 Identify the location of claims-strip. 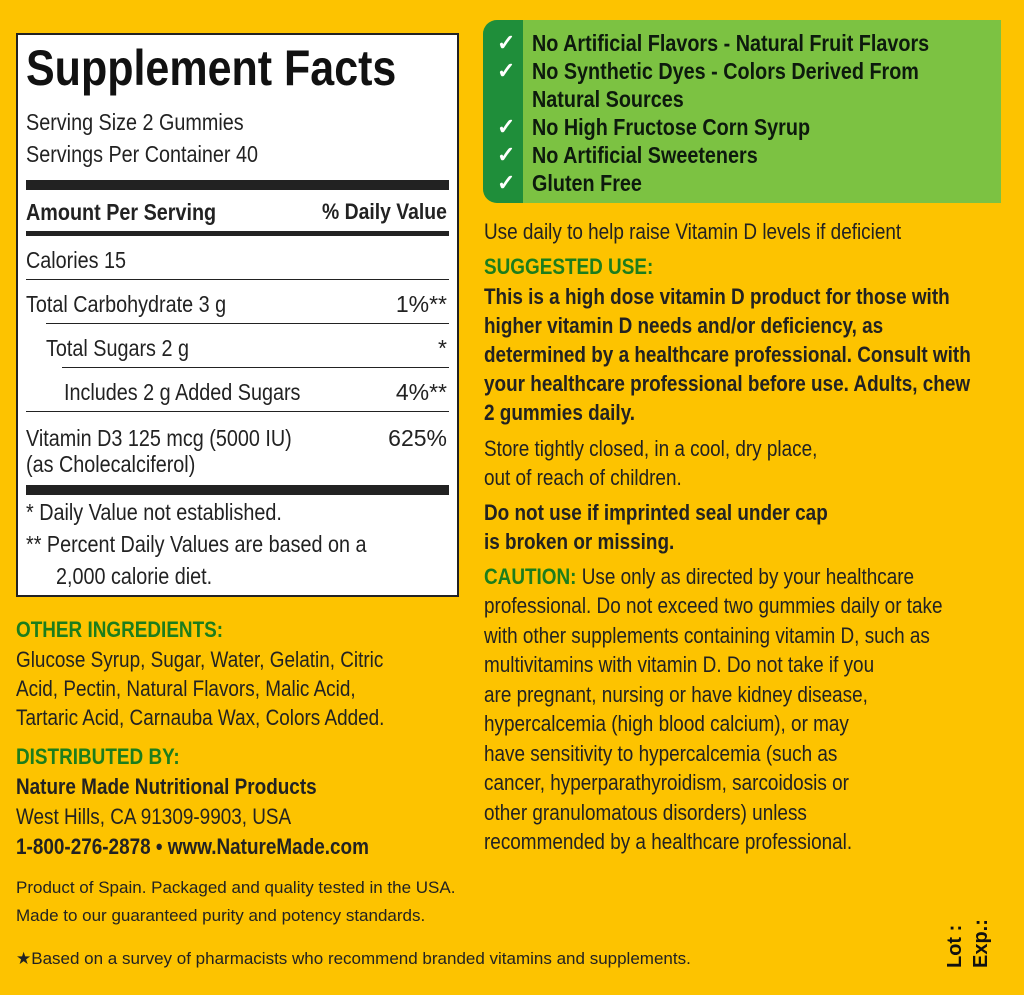
(503, 111).